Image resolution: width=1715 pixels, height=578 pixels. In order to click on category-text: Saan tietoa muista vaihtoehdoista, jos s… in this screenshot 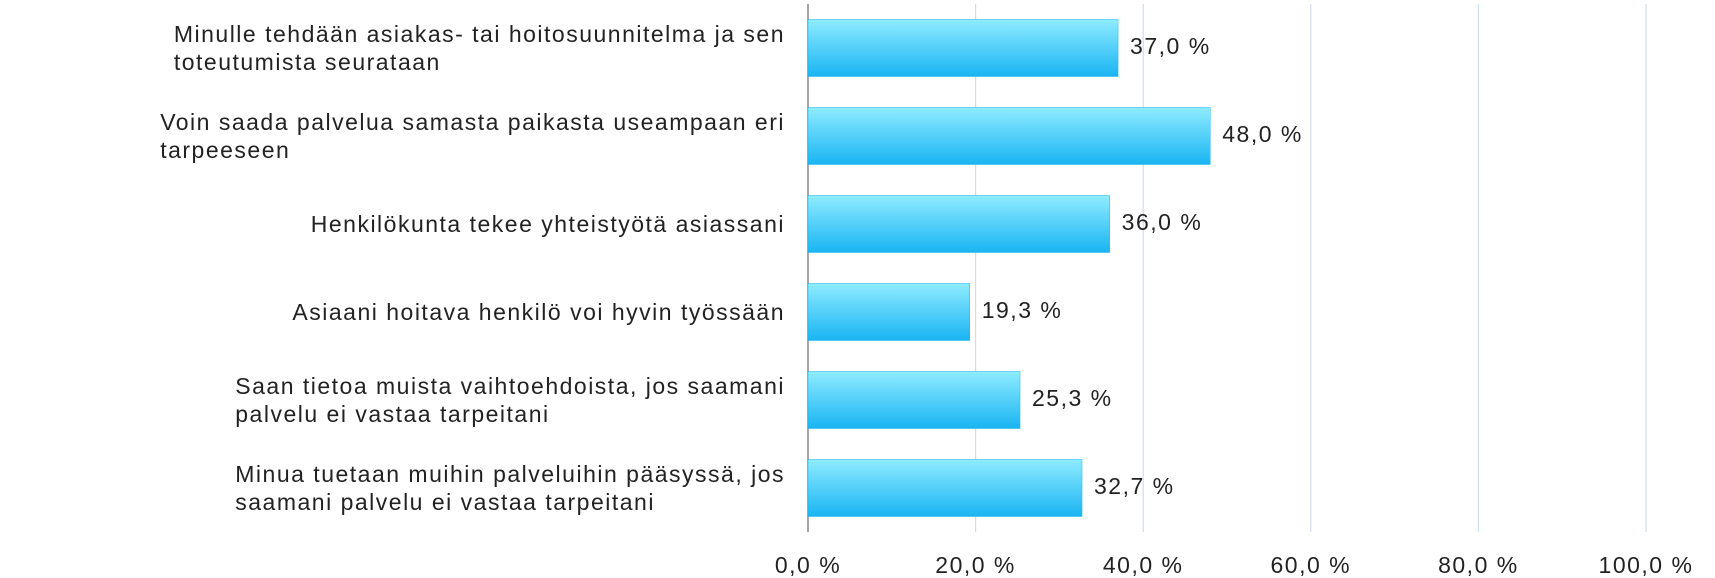, I will do `click(510, 400)`.